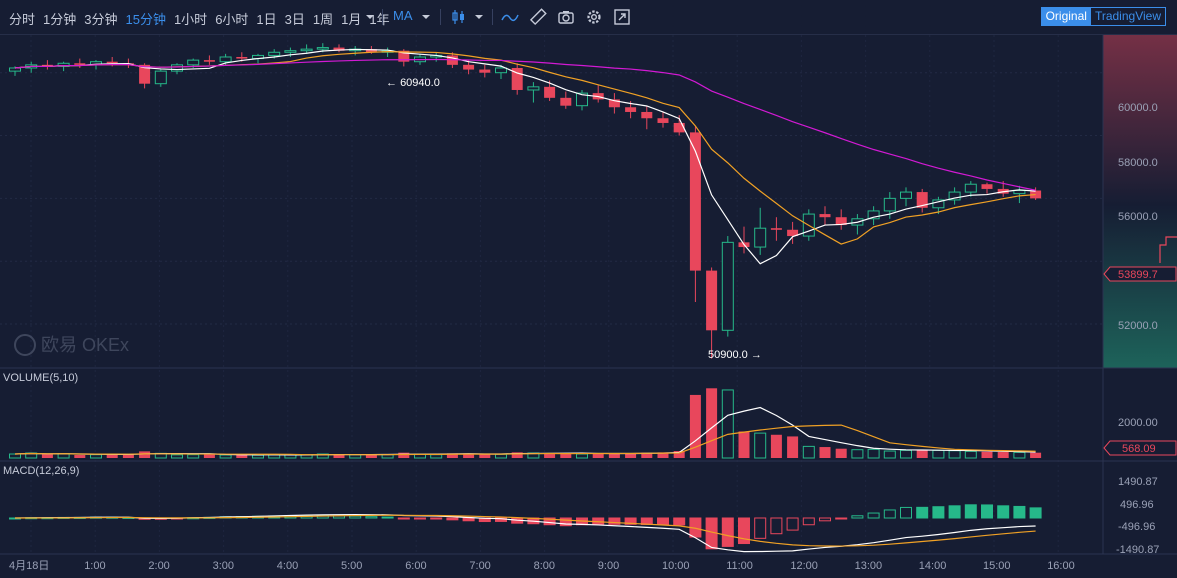 The image size is (1177, 578). What do you see at coordinates (190, 19) in the screenshot?
I see `interval-1h: 1小时` at bounding box center [190, 19].